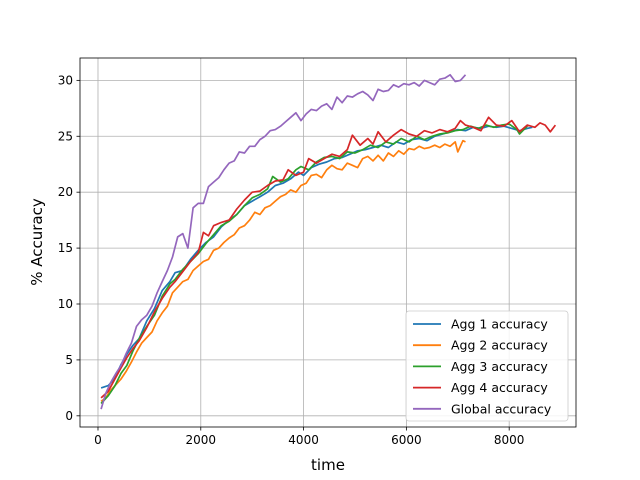 This screenshot has width=640, height=480. Describe the element at coordinates (303, 440) in the screenshot. I see `x-tick-label: 4000` at that location.